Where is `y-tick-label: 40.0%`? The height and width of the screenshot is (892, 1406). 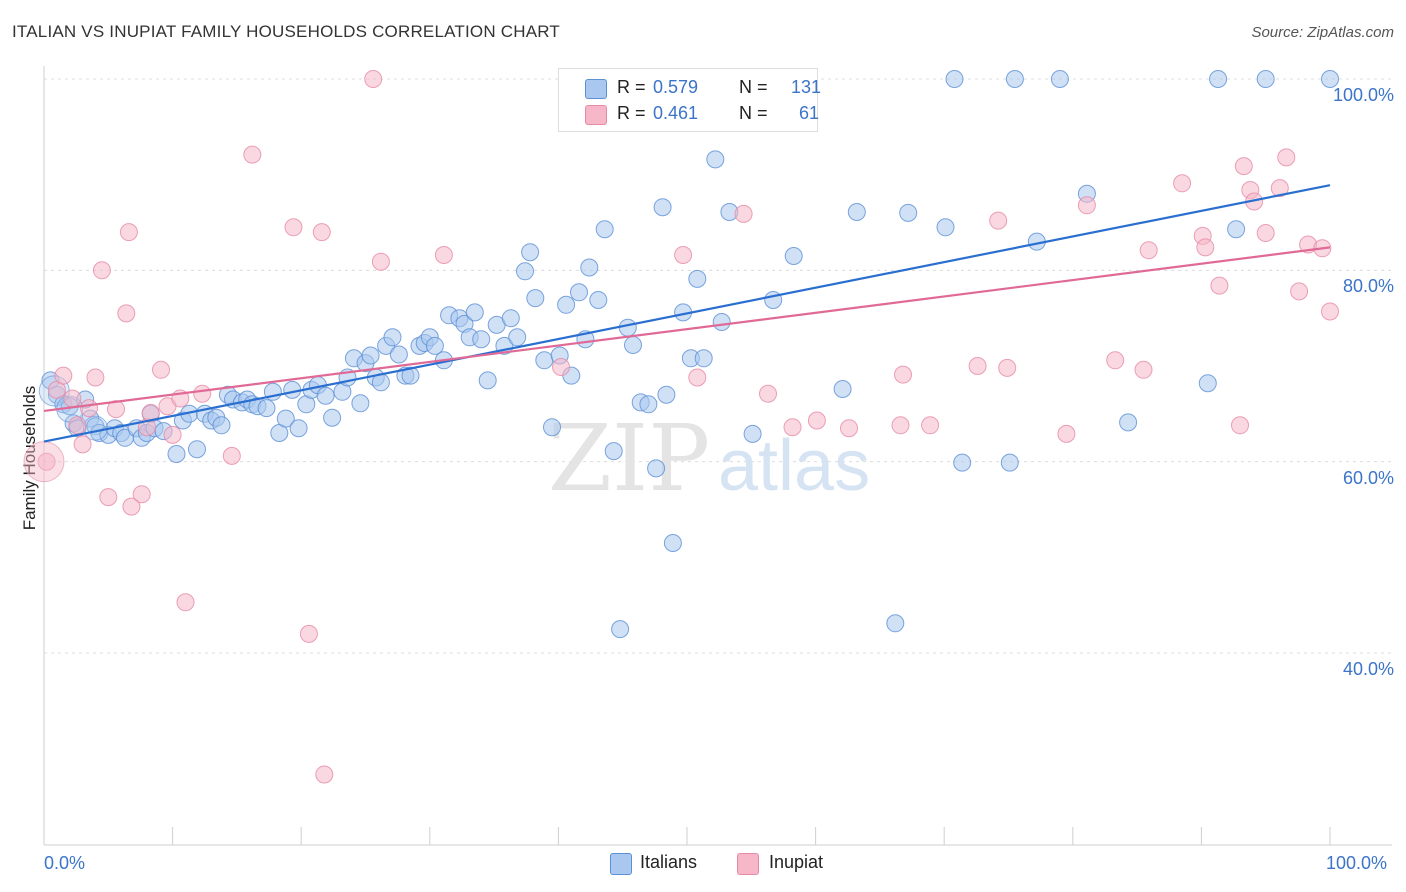 y-tick-label: 40.0% is located at coordinates (1368, 669).